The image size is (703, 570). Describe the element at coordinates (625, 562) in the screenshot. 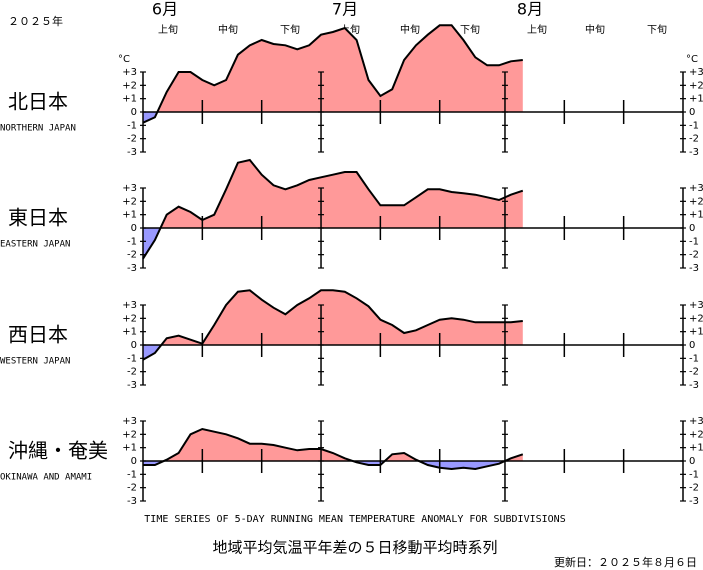

I see `update-date: 更新日：２０２５年８月６日` at that location.